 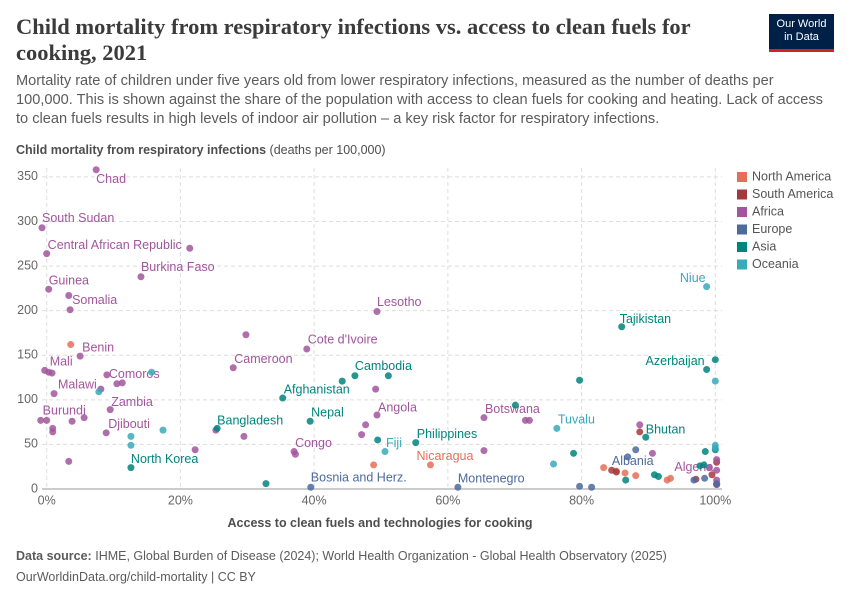 I want to click on point-label: Niue, so click(x=693, y=278).